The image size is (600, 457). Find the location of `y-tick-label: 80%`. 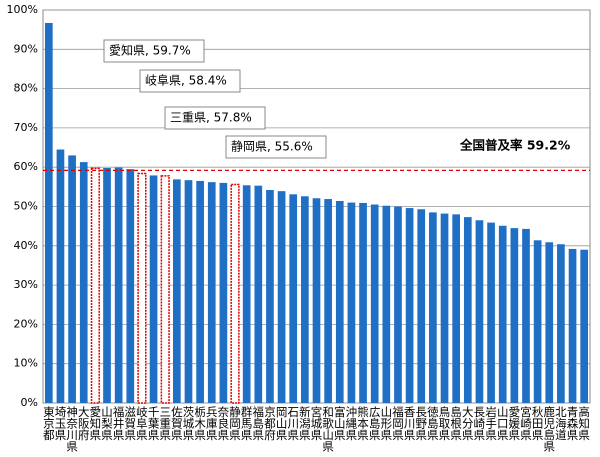

y-tick-label: 80% is located at coordinates (26, 88).